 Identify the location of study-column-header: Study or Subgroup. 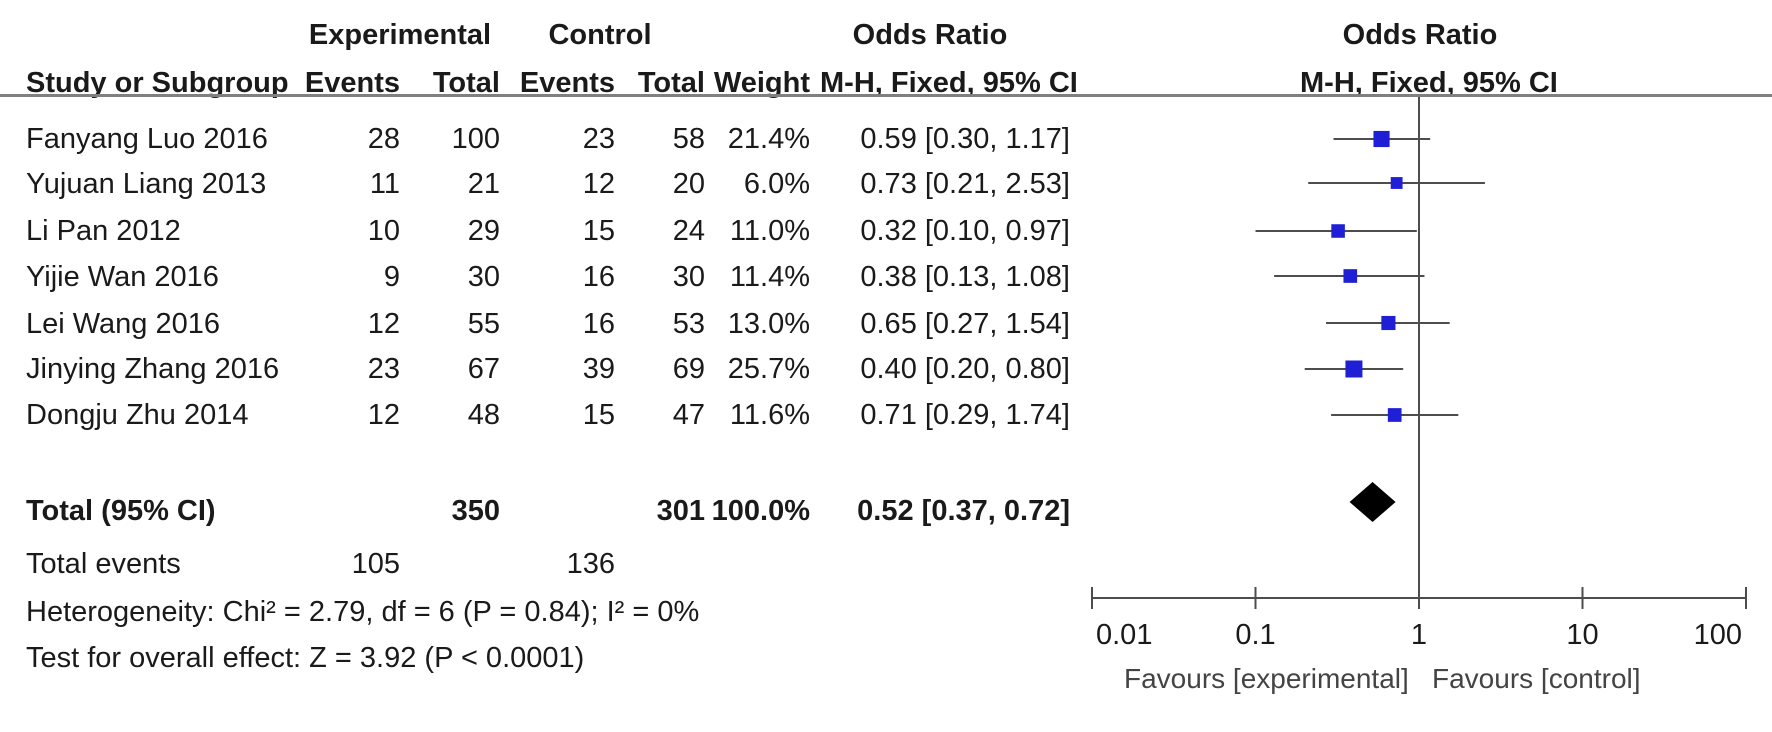
(157, 83).